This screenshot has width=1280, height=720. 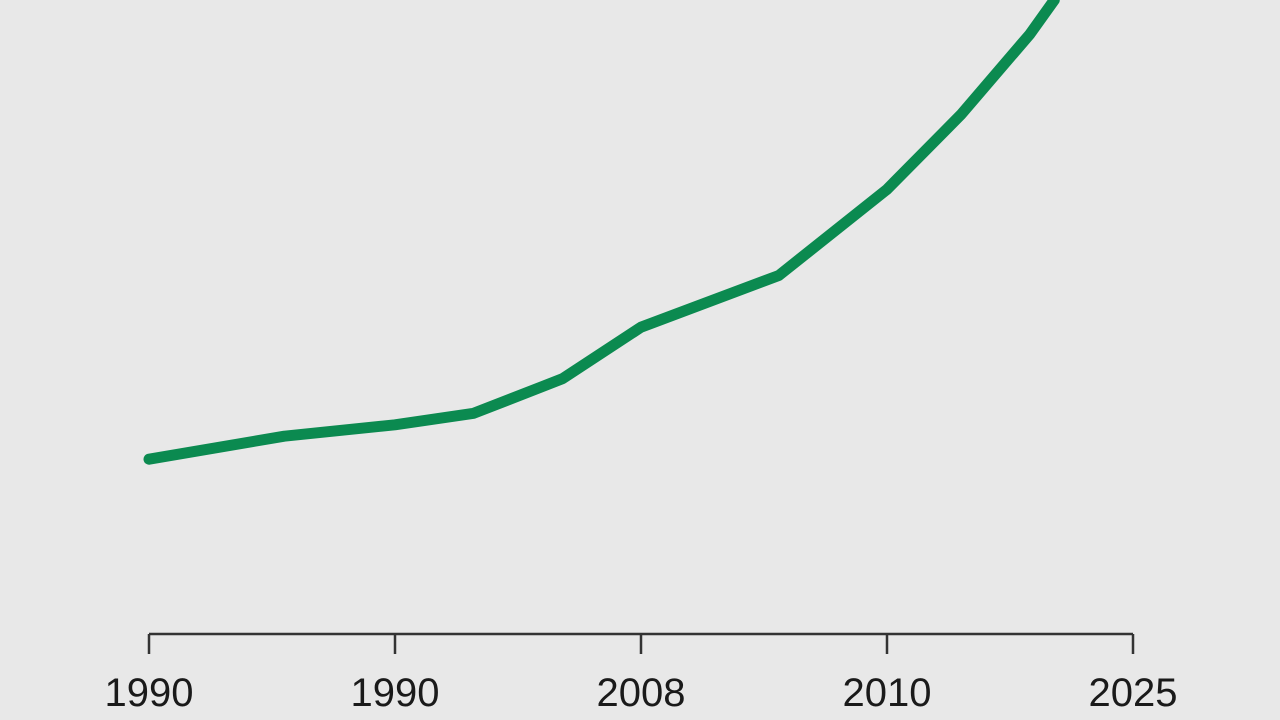 I want to click on x-axis-ticks: 1990 1990 2008 2010 2025, so click(x=641, y=674).